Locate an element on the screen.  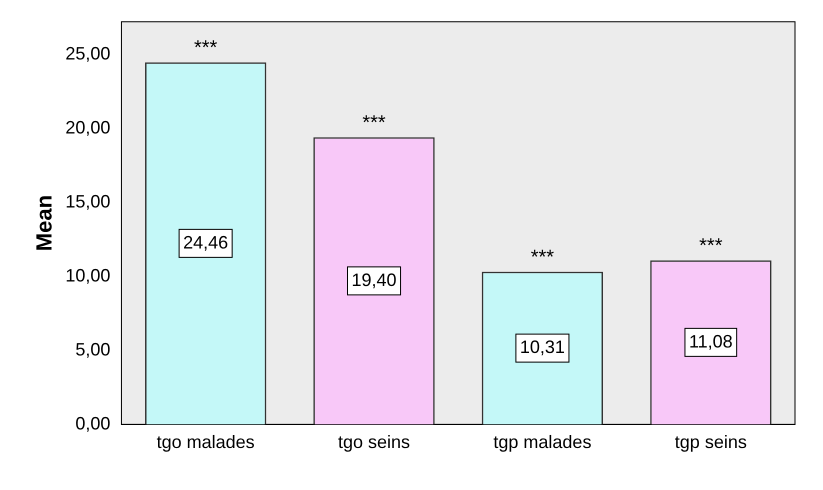
y-tick-label: 5,00 is located at coordinates (92, 349).